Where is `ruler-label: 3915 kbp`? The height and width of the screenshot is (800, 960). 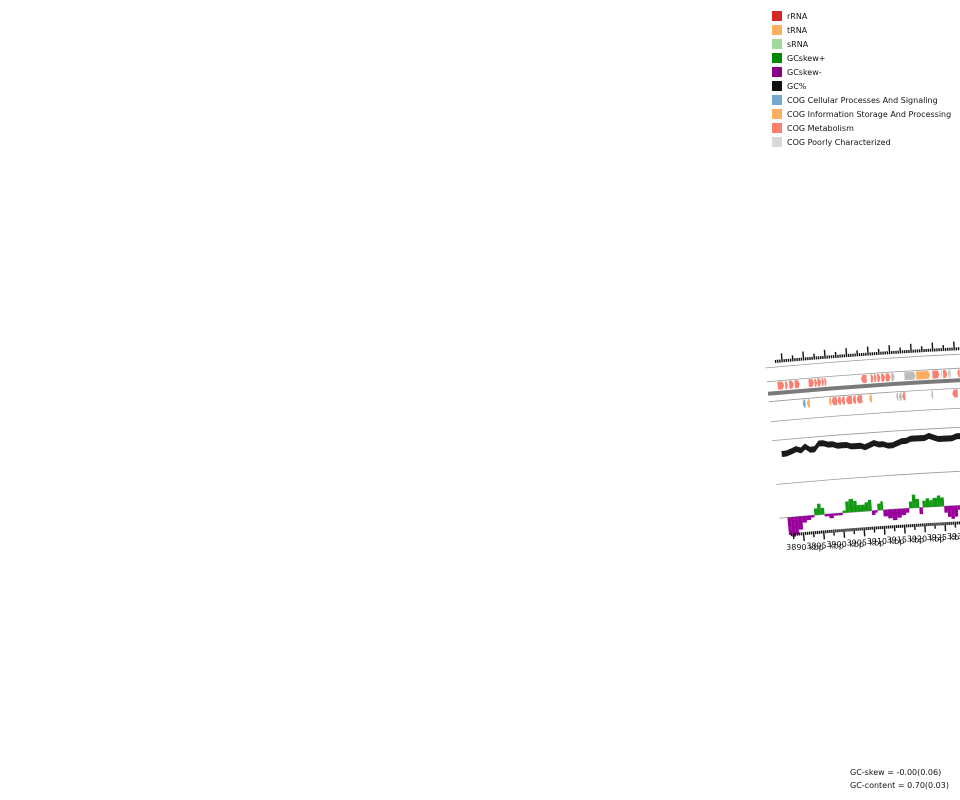 ruler-label: 3915 kbp is located at coordinates (906, 540).